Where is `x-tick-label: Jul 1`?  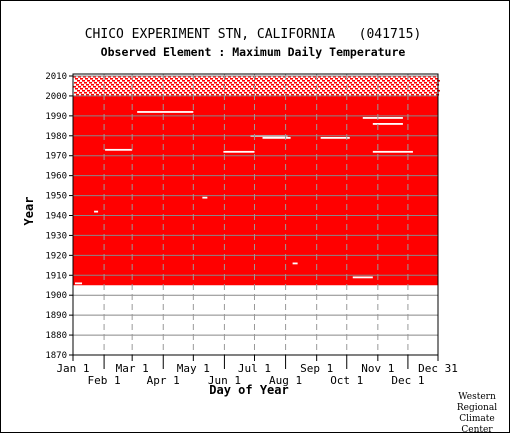 x-tick-label: Jul 1 is located at coordinates (254, 368).